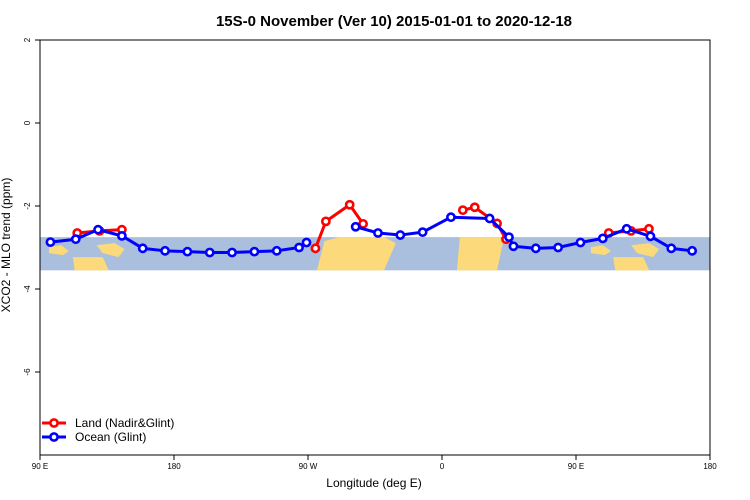 The width and height of the screenshot is (750, 500). Describe the element at coordinates (110, 437) in the screenshot. I see `legend-ocean-label: Ocean (Glint)` at that location.